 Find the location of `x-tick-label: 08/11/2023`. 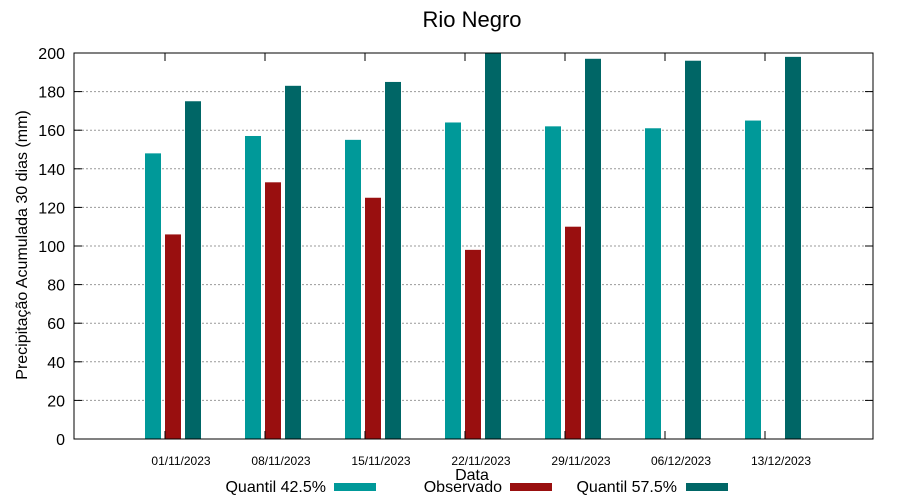

x-tick-label: 08/11/2023 is located at coordinates (280, 461).